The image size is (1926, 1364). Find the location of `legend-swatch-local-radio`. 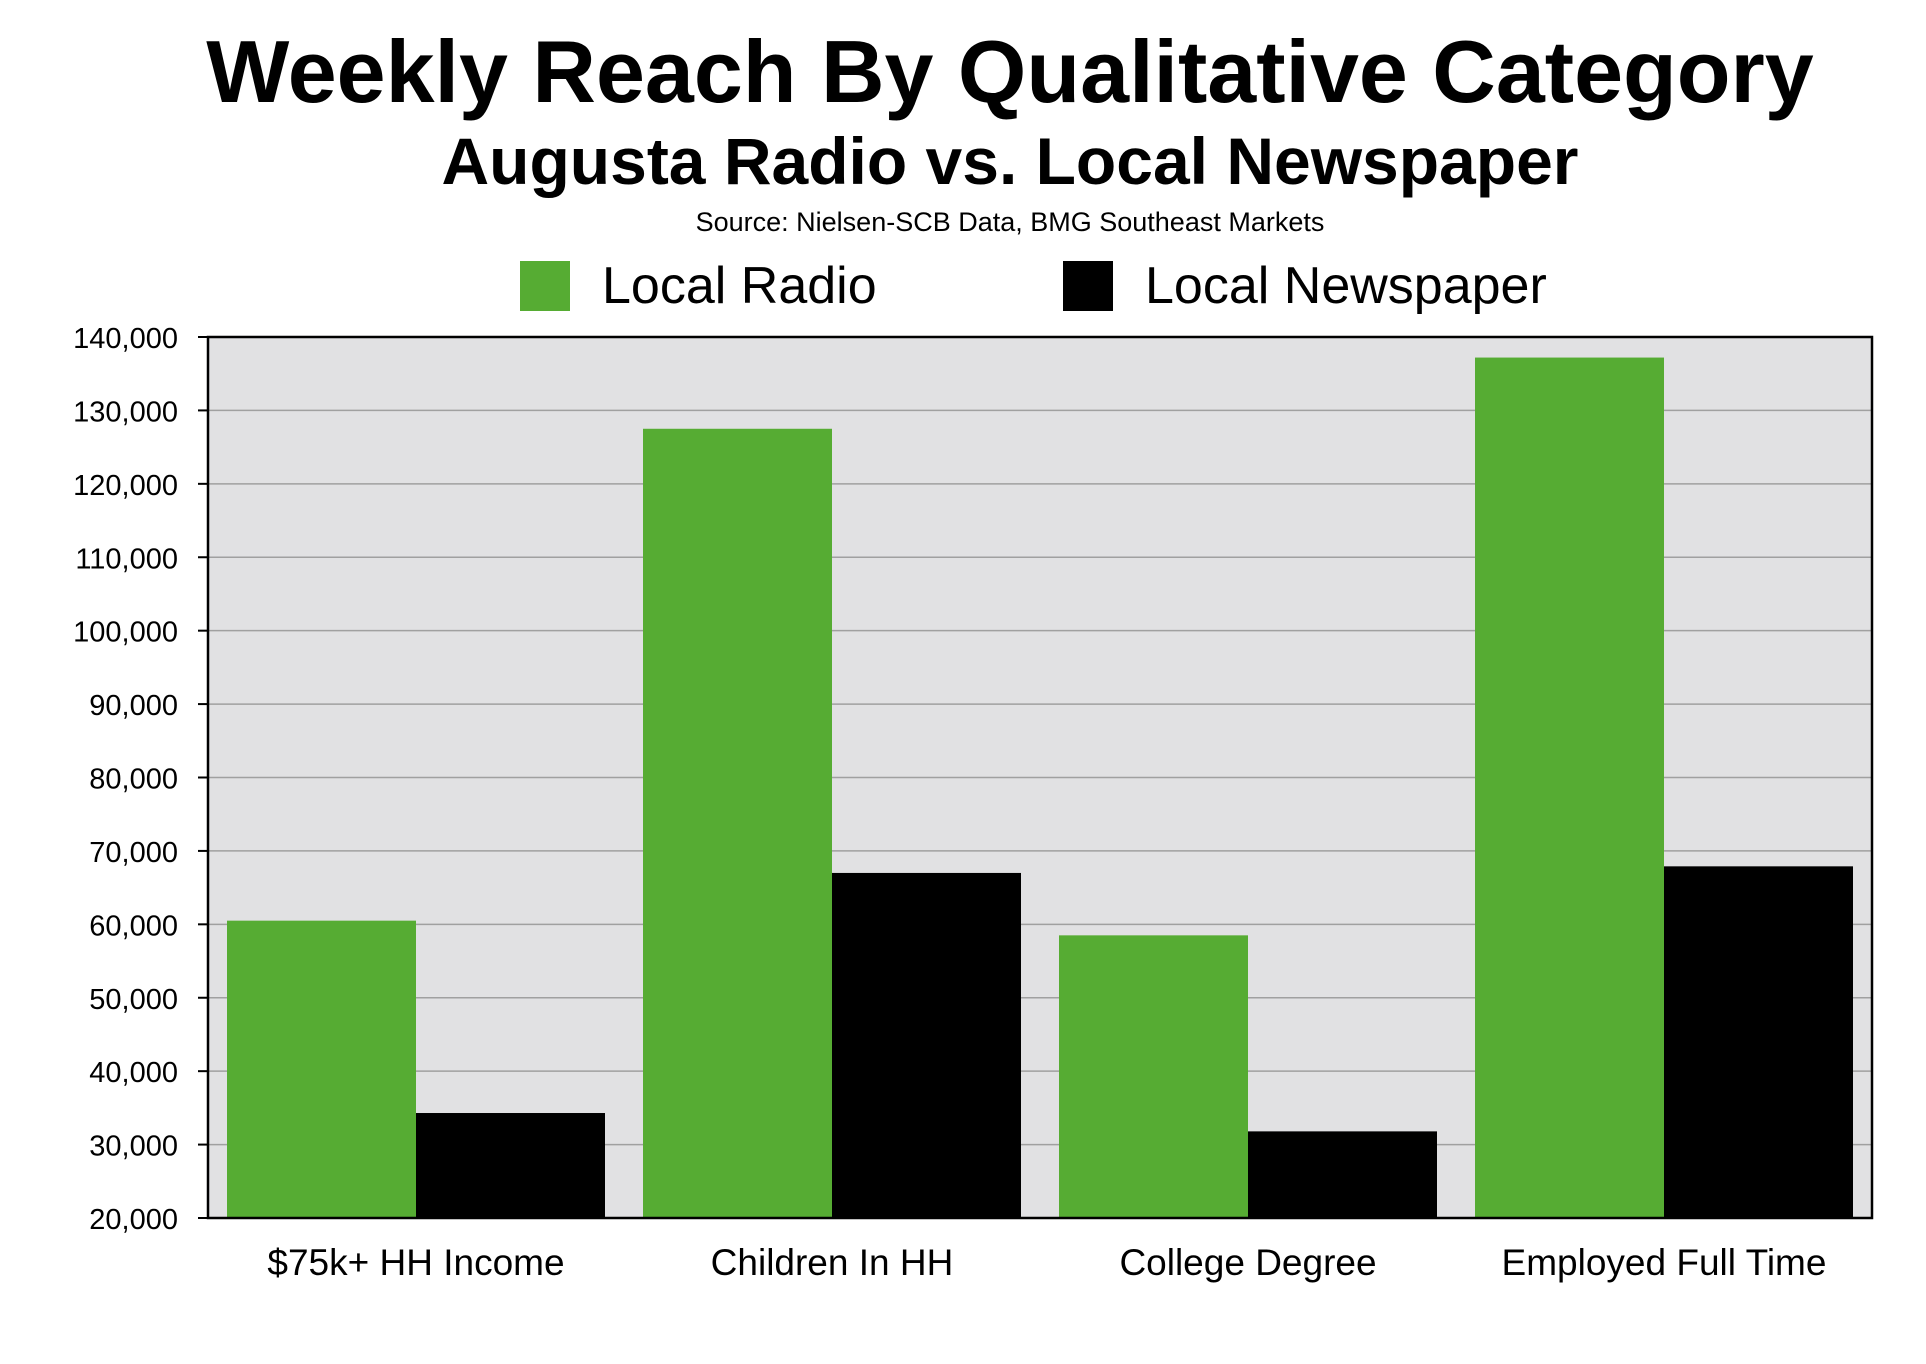

legend-swatch-local-radio is located at coordinates (545, 286).